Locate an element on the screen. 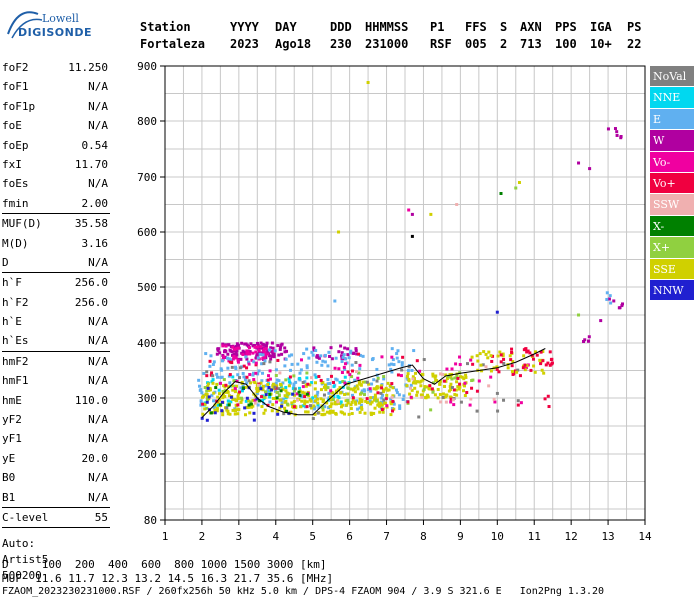 The height and width of the screenshot is (600, 700). param-row: foE N/A is located at coordinates (56, 125).